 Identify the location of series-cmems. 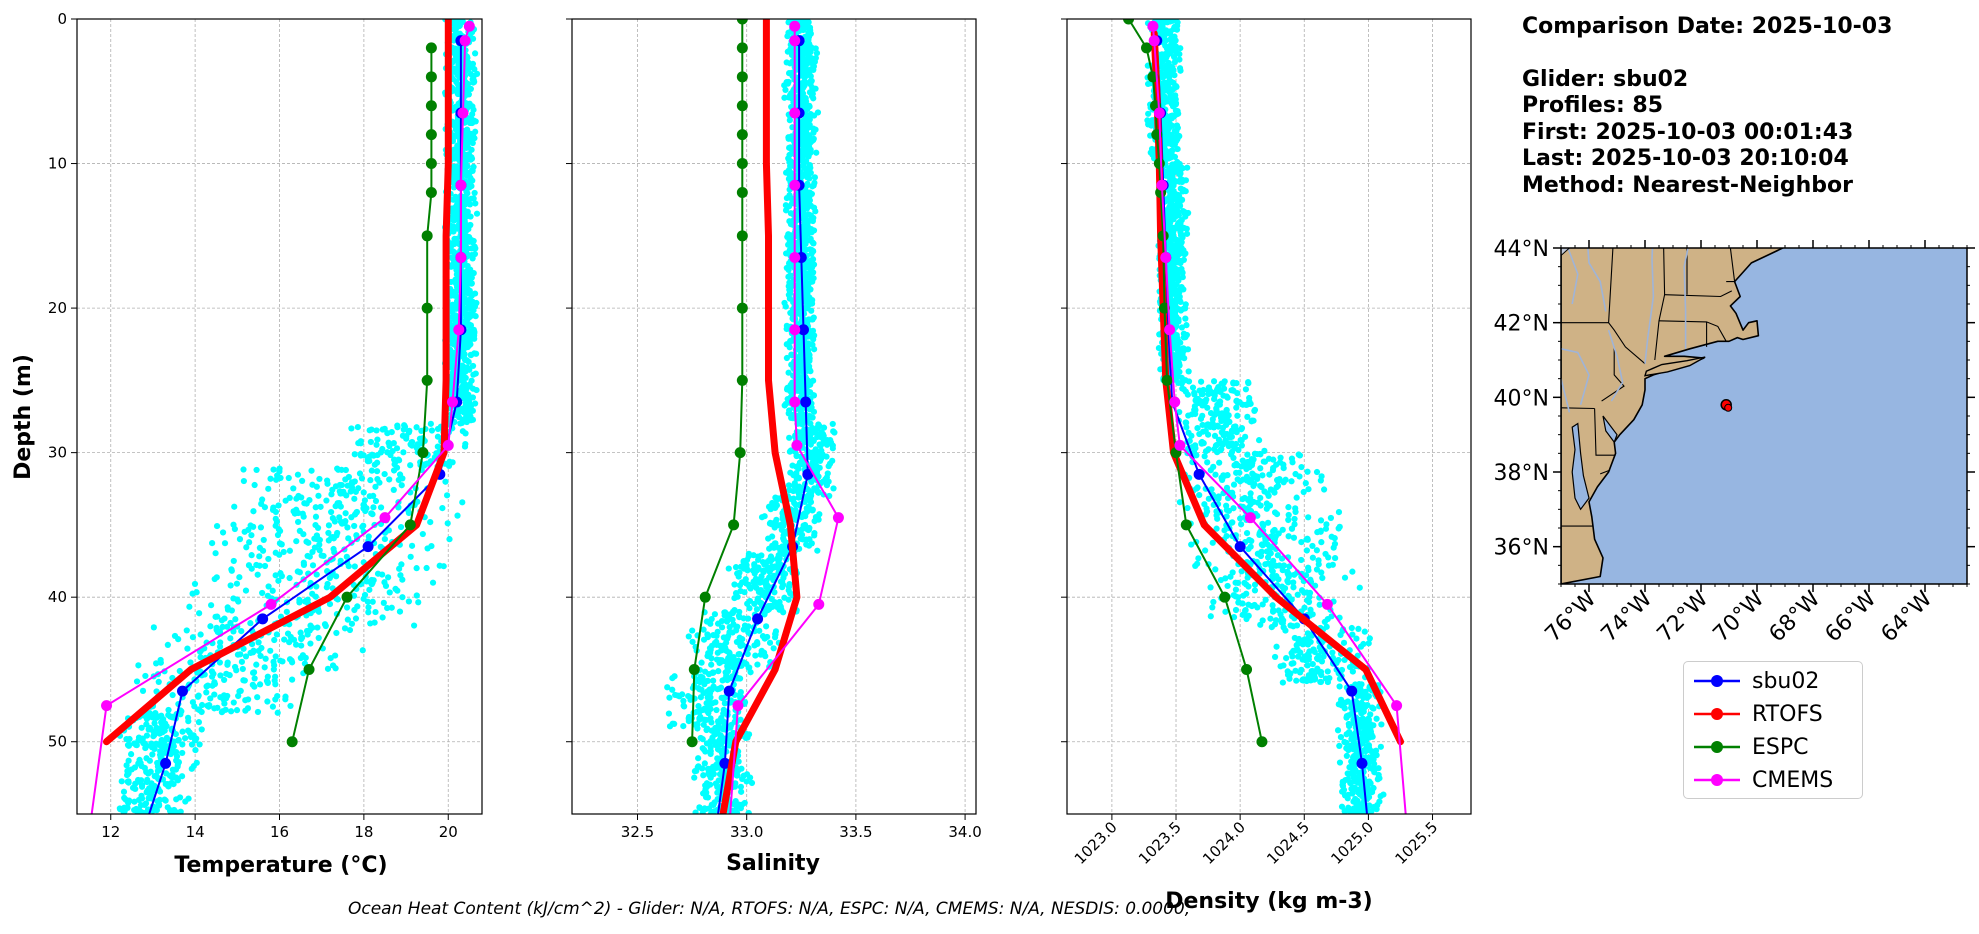
(786, 417).